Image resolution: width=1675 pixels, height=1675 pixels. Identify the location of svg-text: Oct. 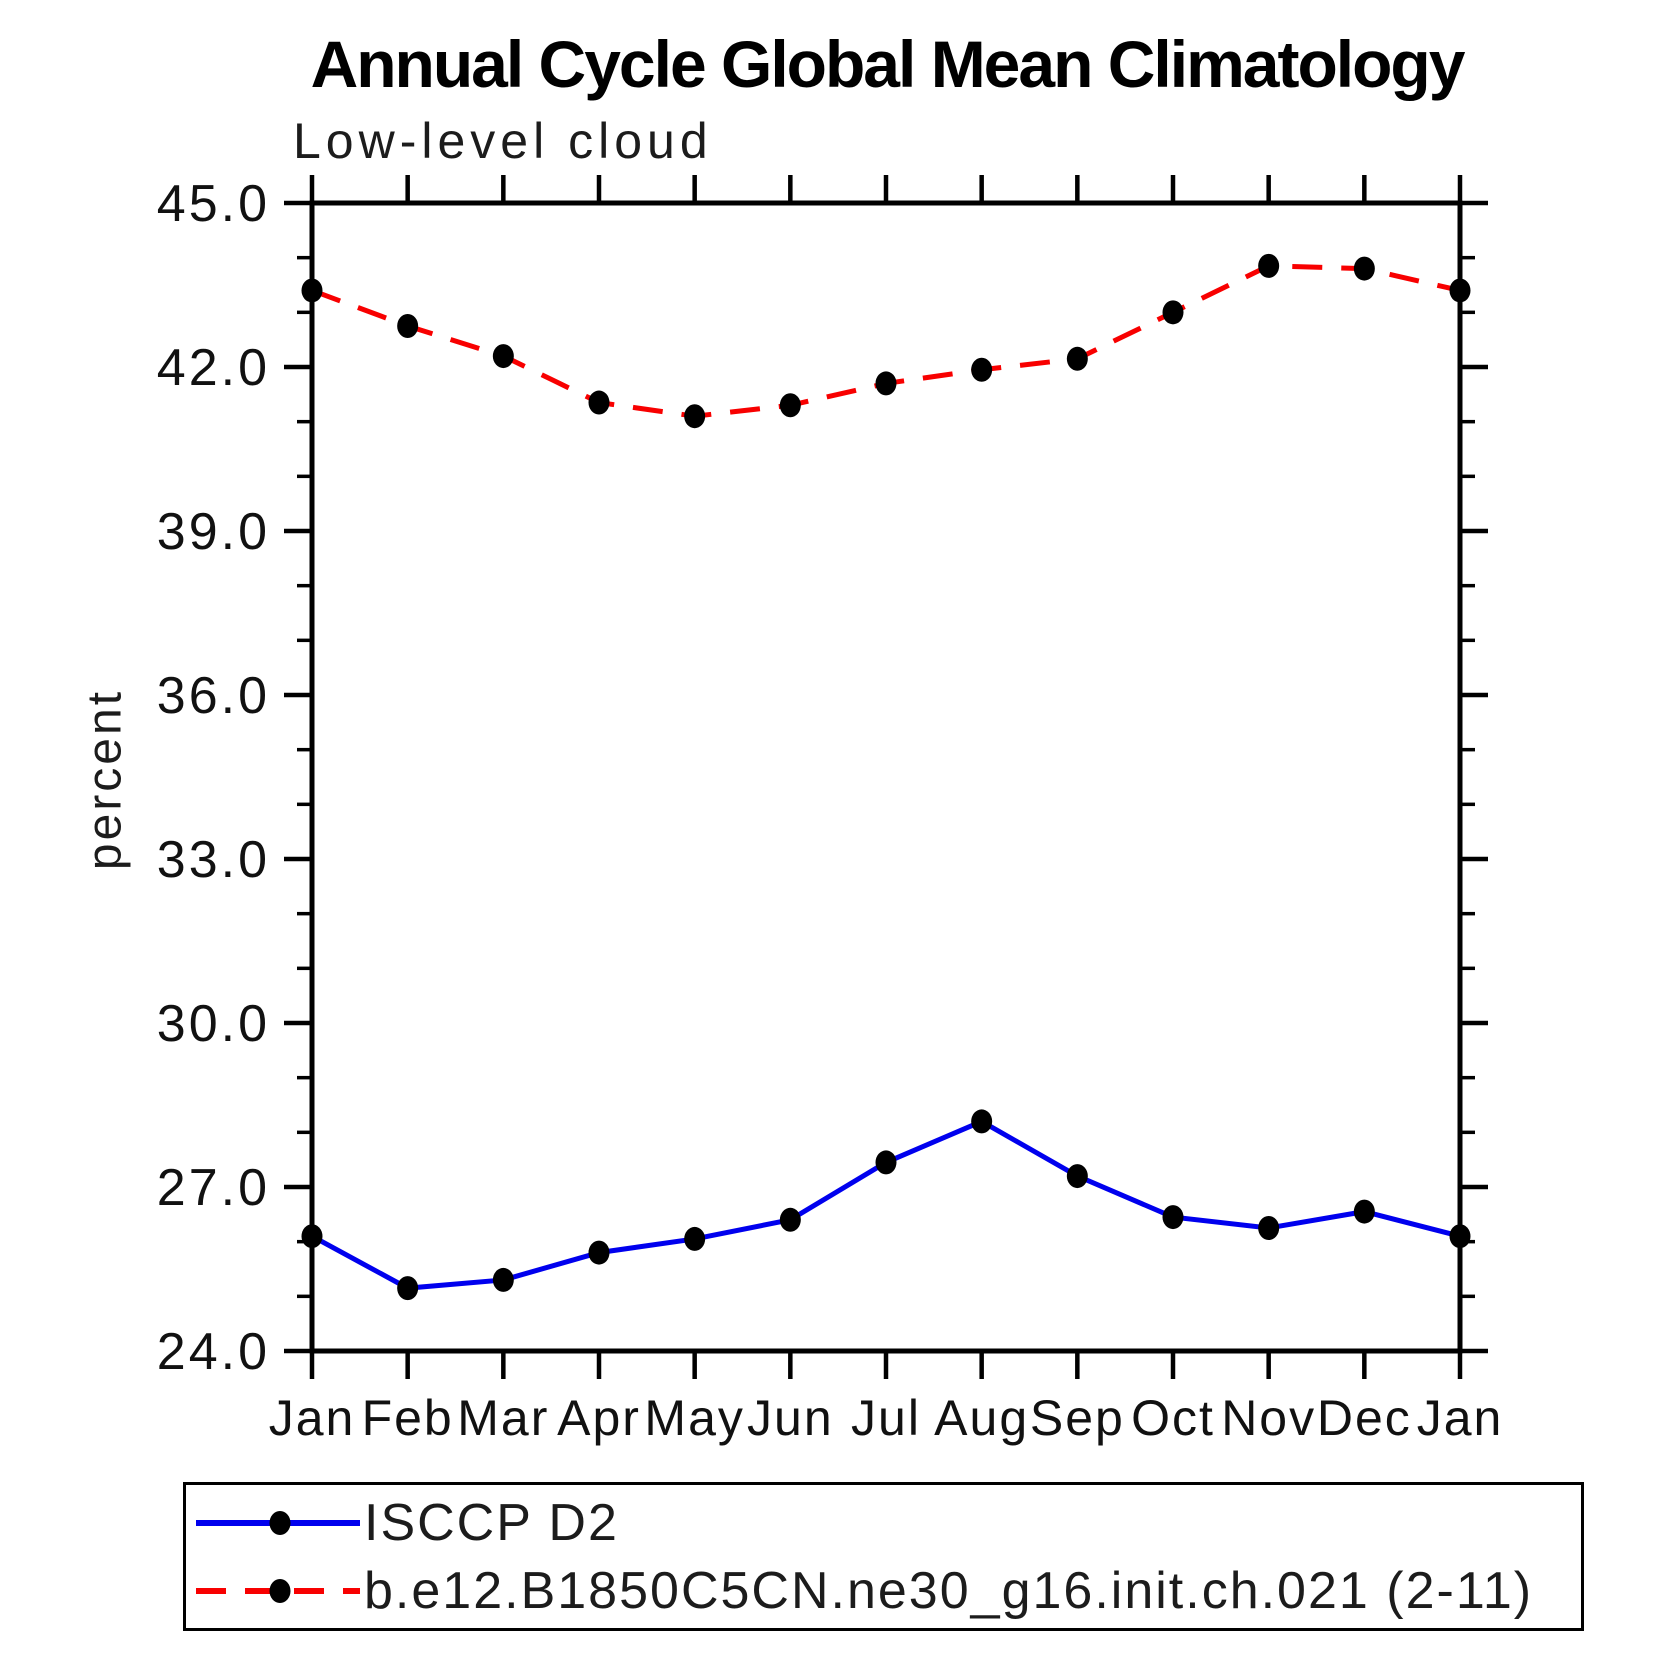
(1173, 1418).